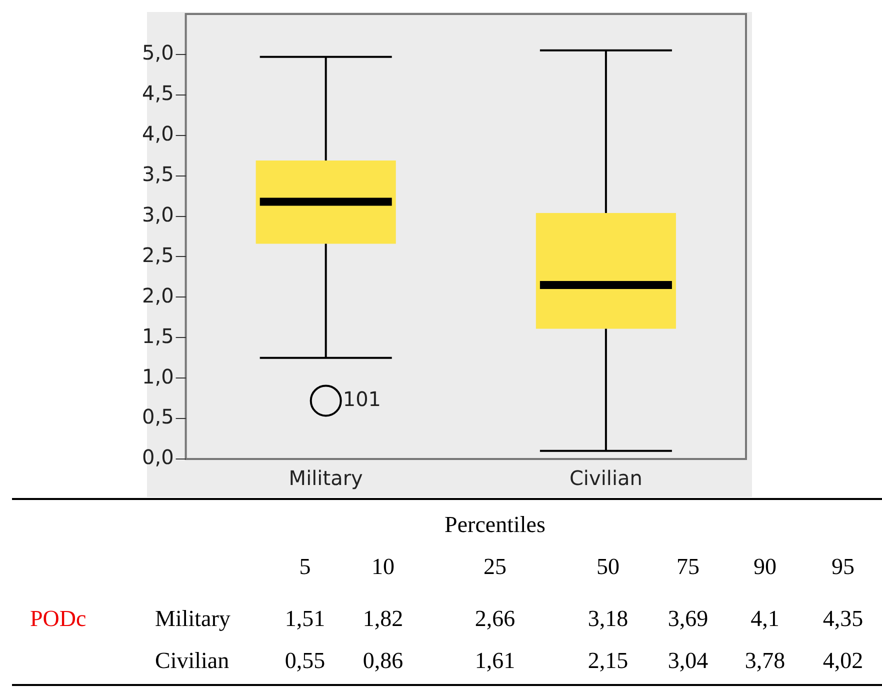 This screenshot has width=882, height=693. Describe the element at coordinates (362, 398) in the screenshot. I see `annotation: 101` at that location.